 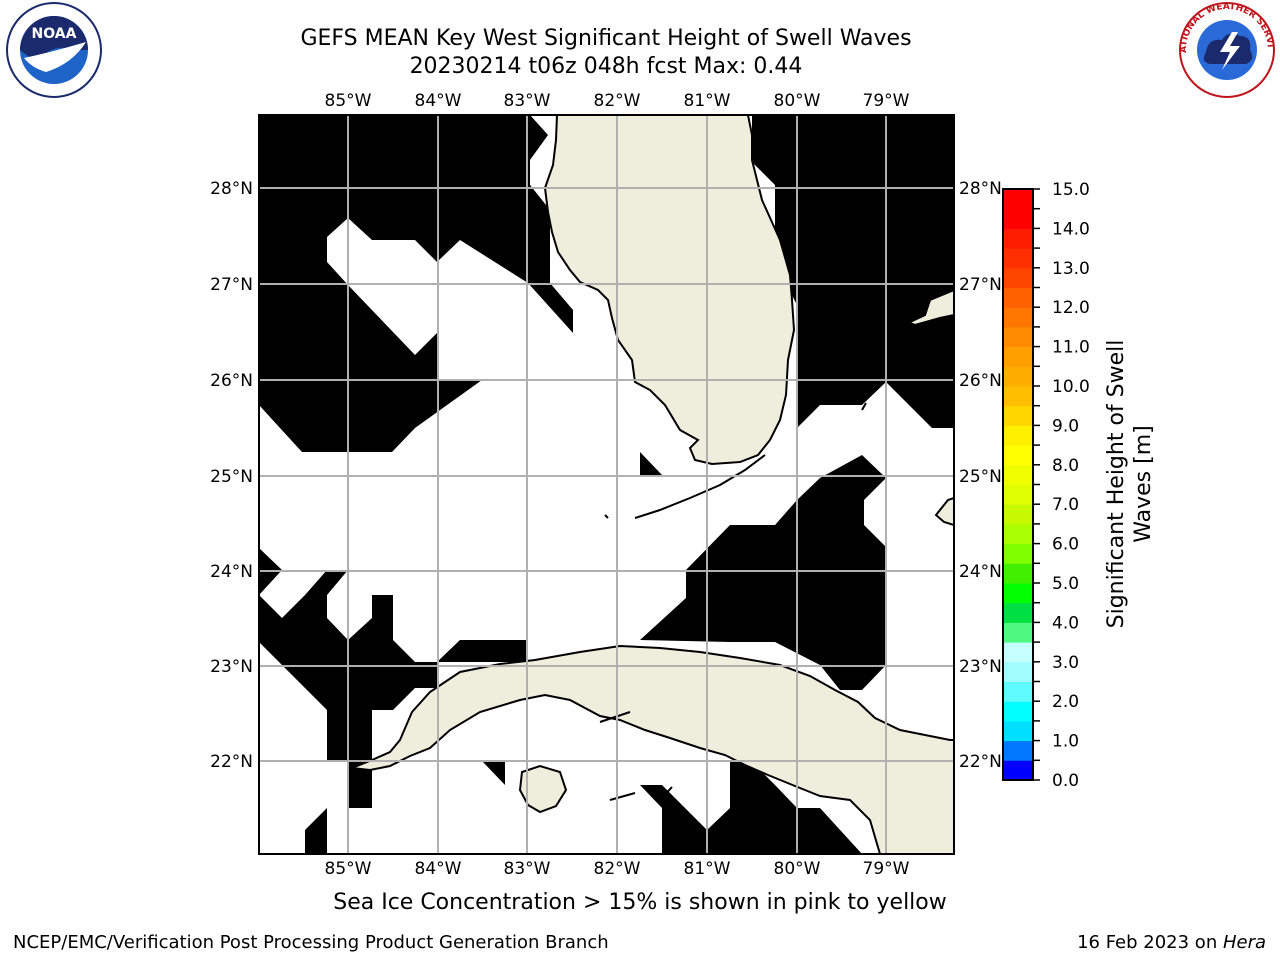 What do you see at coordinates (700, 486) in the screenshot?
I see `florida-keys` at bounding box center [700, 486].